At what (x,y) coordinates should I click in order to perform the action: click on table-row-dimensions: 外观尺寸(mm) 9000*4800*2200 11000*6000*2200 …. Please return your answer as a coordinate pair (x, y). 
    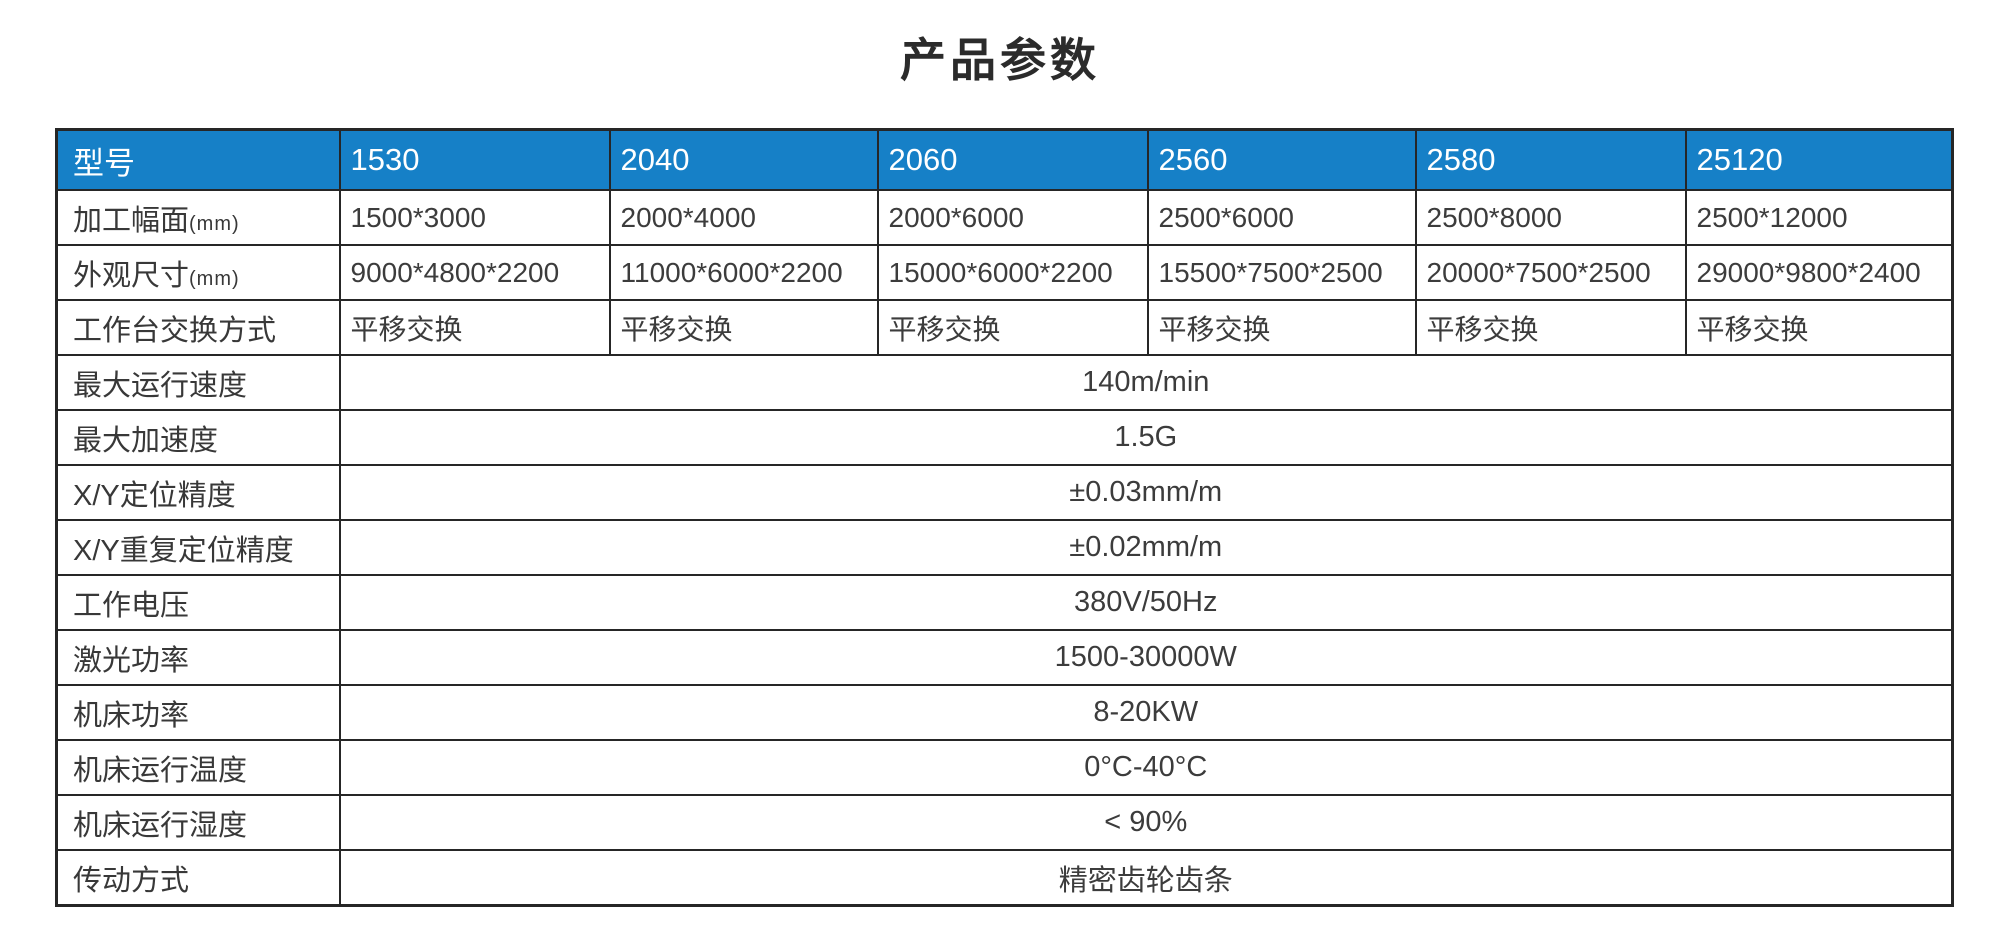
    Looking at the image, I should click on (1004, 272).